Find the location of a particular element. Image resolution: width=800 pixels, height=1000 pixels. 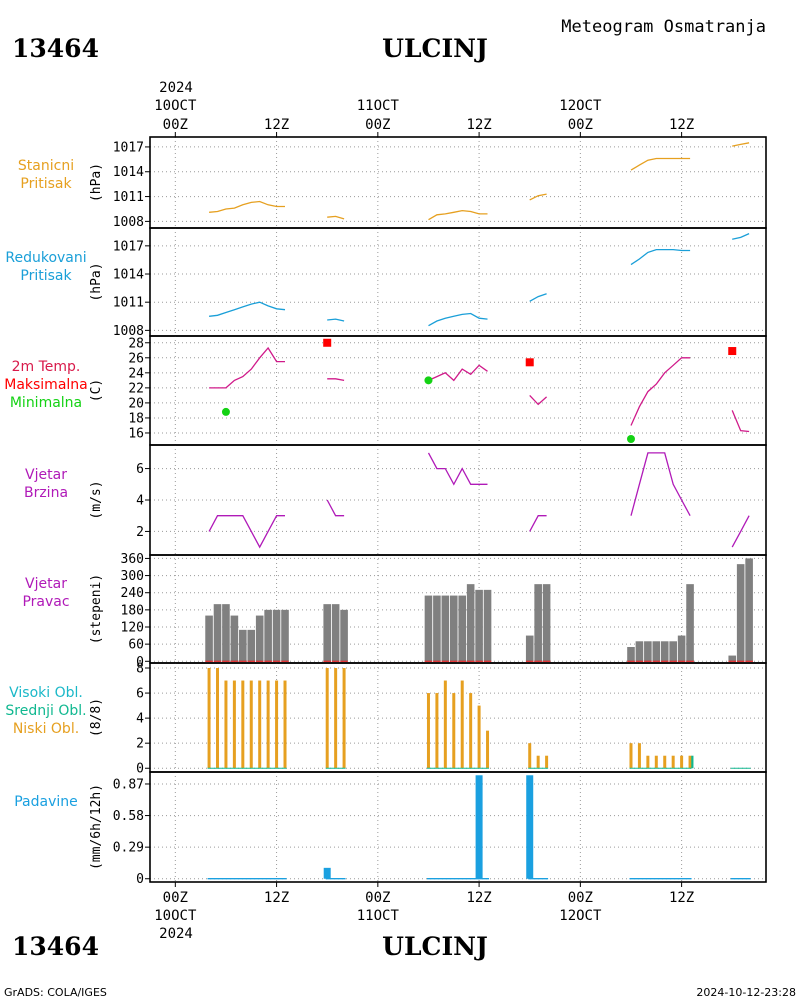

reduced-pressure-line is located at coordinates (741, 236).